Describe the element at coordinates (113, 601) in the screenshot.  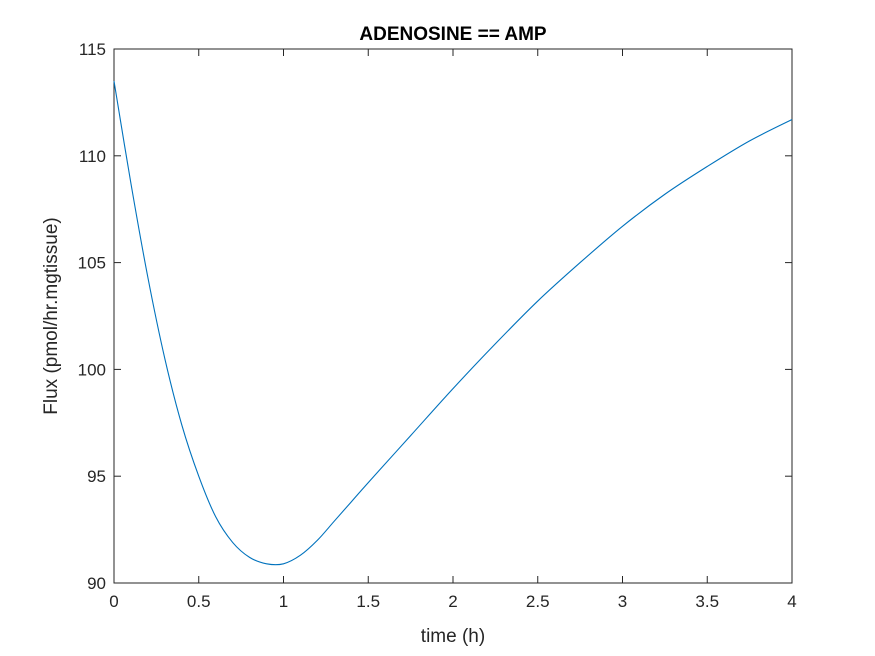
I see `x-tick-label: 0` at that location.